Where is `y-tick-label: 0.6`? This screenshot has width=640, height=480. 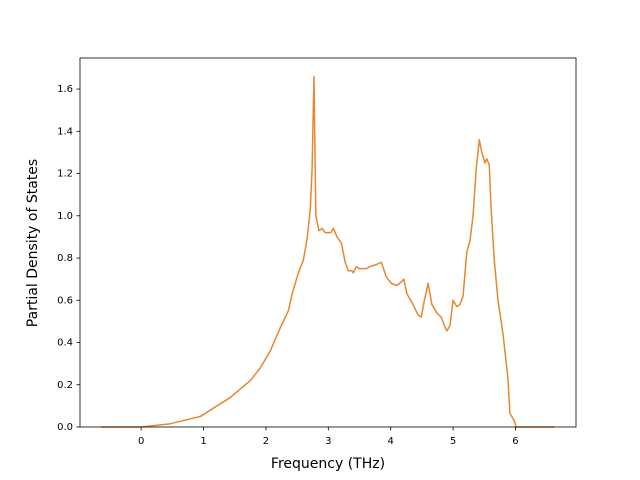
y-tick-label: 0.6 is located at coordinates (65, 300).